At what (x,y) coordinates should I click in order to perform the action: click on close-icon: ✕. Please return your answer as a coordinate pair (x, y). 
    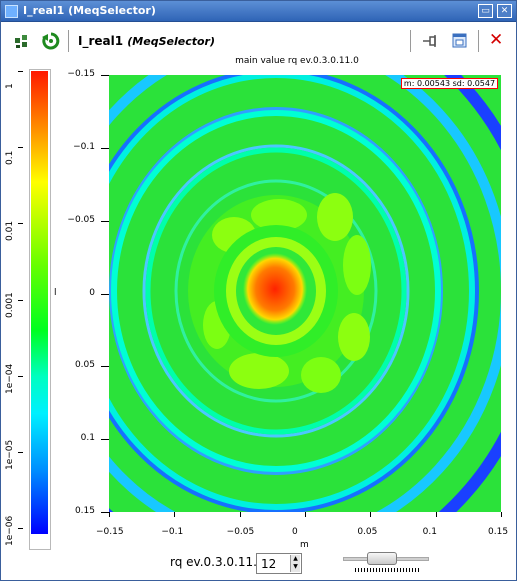
    Looking at the image, I should click on (496, 40).